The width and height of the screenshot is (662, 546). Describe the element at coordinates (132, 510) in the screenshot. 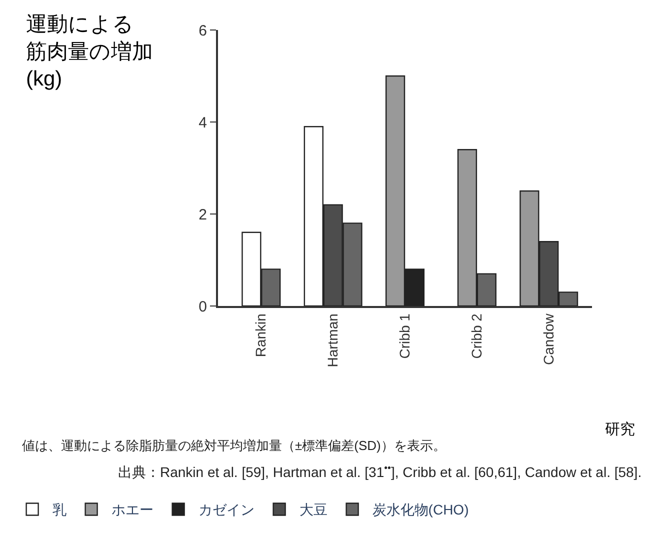

I see `legend-label: ホエー` at that location.